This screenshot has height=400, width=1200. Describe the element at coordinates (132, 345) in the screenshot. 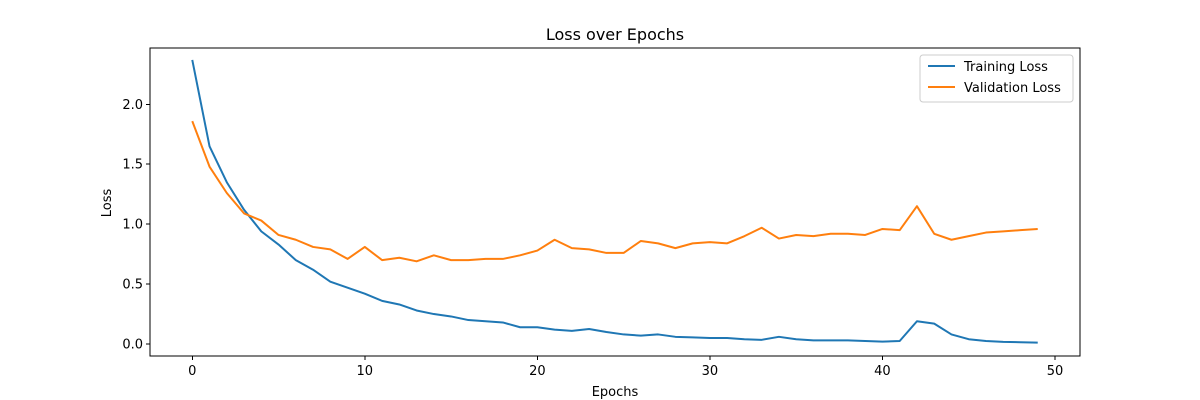

I see `y-tick-label: 0.0` at that location.